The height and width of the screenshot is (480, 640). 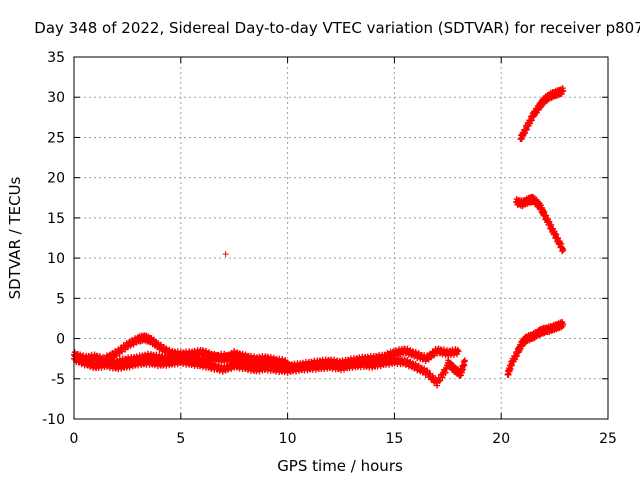 What do you see at coordinates (56, 179) in the screenshot?
I see `y-tick-label: 20` at bounding box center [56, 179].